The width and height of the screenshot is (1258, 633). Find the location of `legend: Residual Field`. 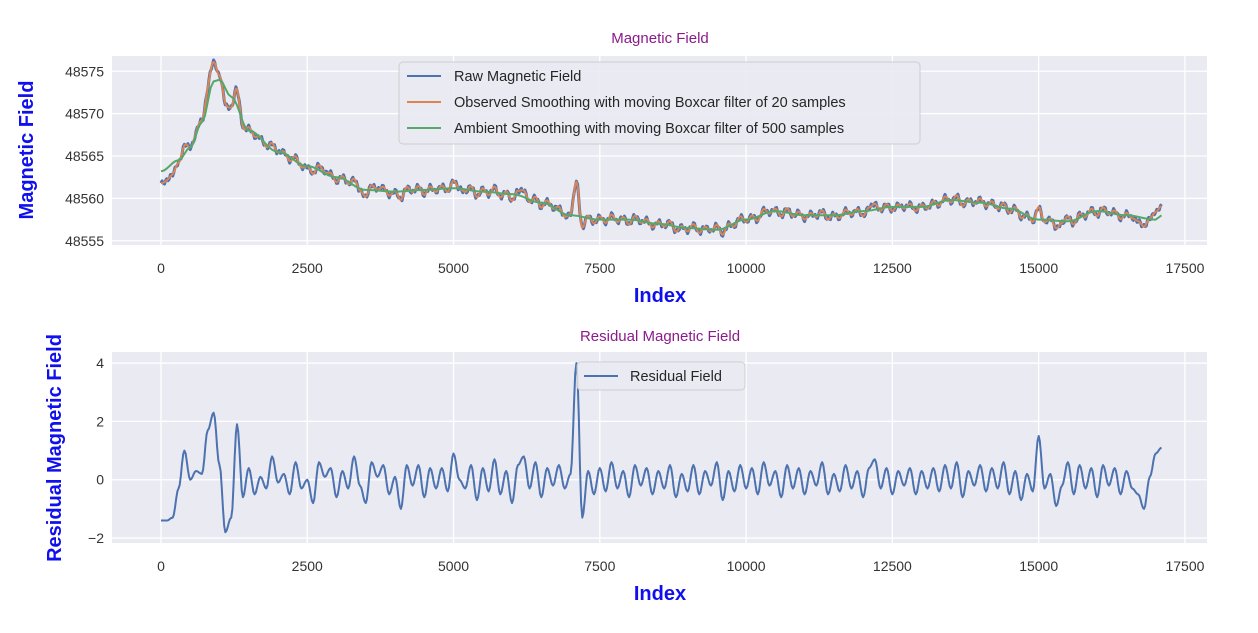

legend: Residual Field is located at coordinates (661, 376).